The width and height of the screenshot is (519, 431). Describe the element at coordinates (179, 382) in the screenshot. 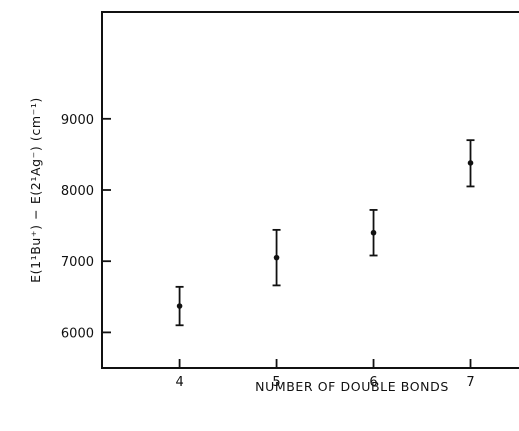

I see `x-tick-label: 4` at that location.